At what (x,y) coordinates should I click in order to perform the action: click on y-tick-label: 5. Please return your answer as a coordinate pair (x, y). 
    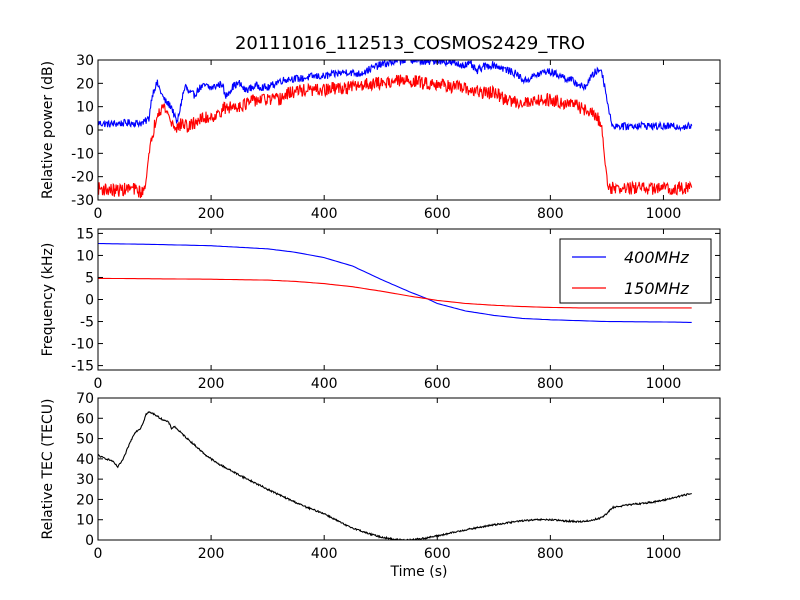
    Looking at the image, I should click on (89, 278).